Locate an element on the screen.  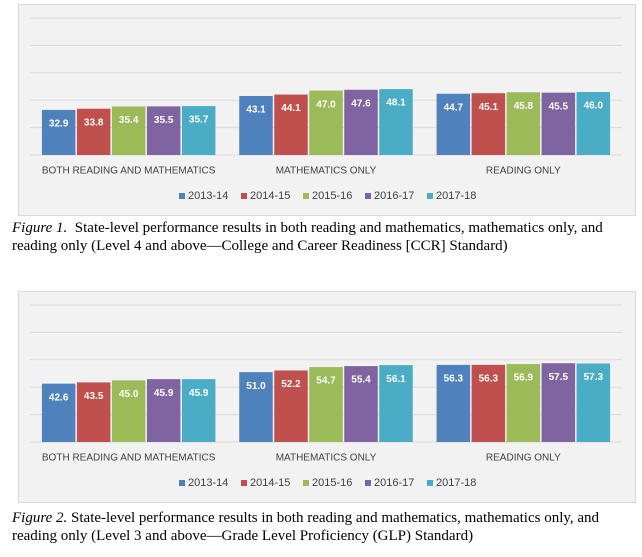
data-label: 42.6 is located at coordinates (59, 397).